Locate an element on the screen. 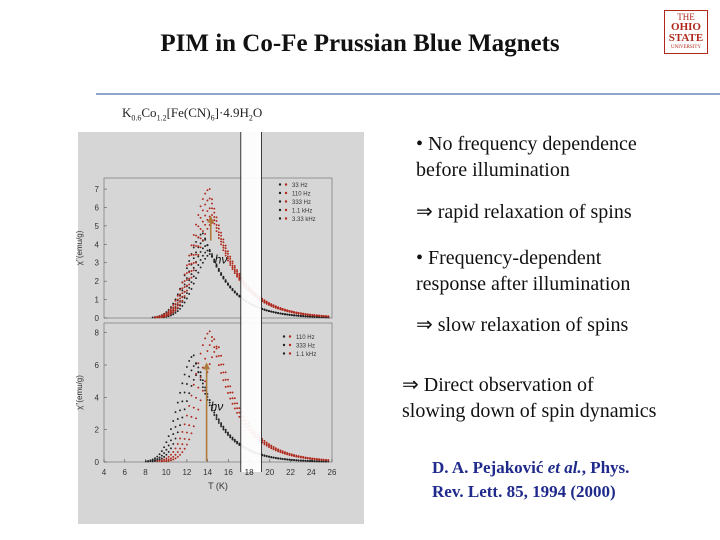 The width and height of the screenshot is (720, 540). y-tick-label: 4 is located at coordinates (97, 397).